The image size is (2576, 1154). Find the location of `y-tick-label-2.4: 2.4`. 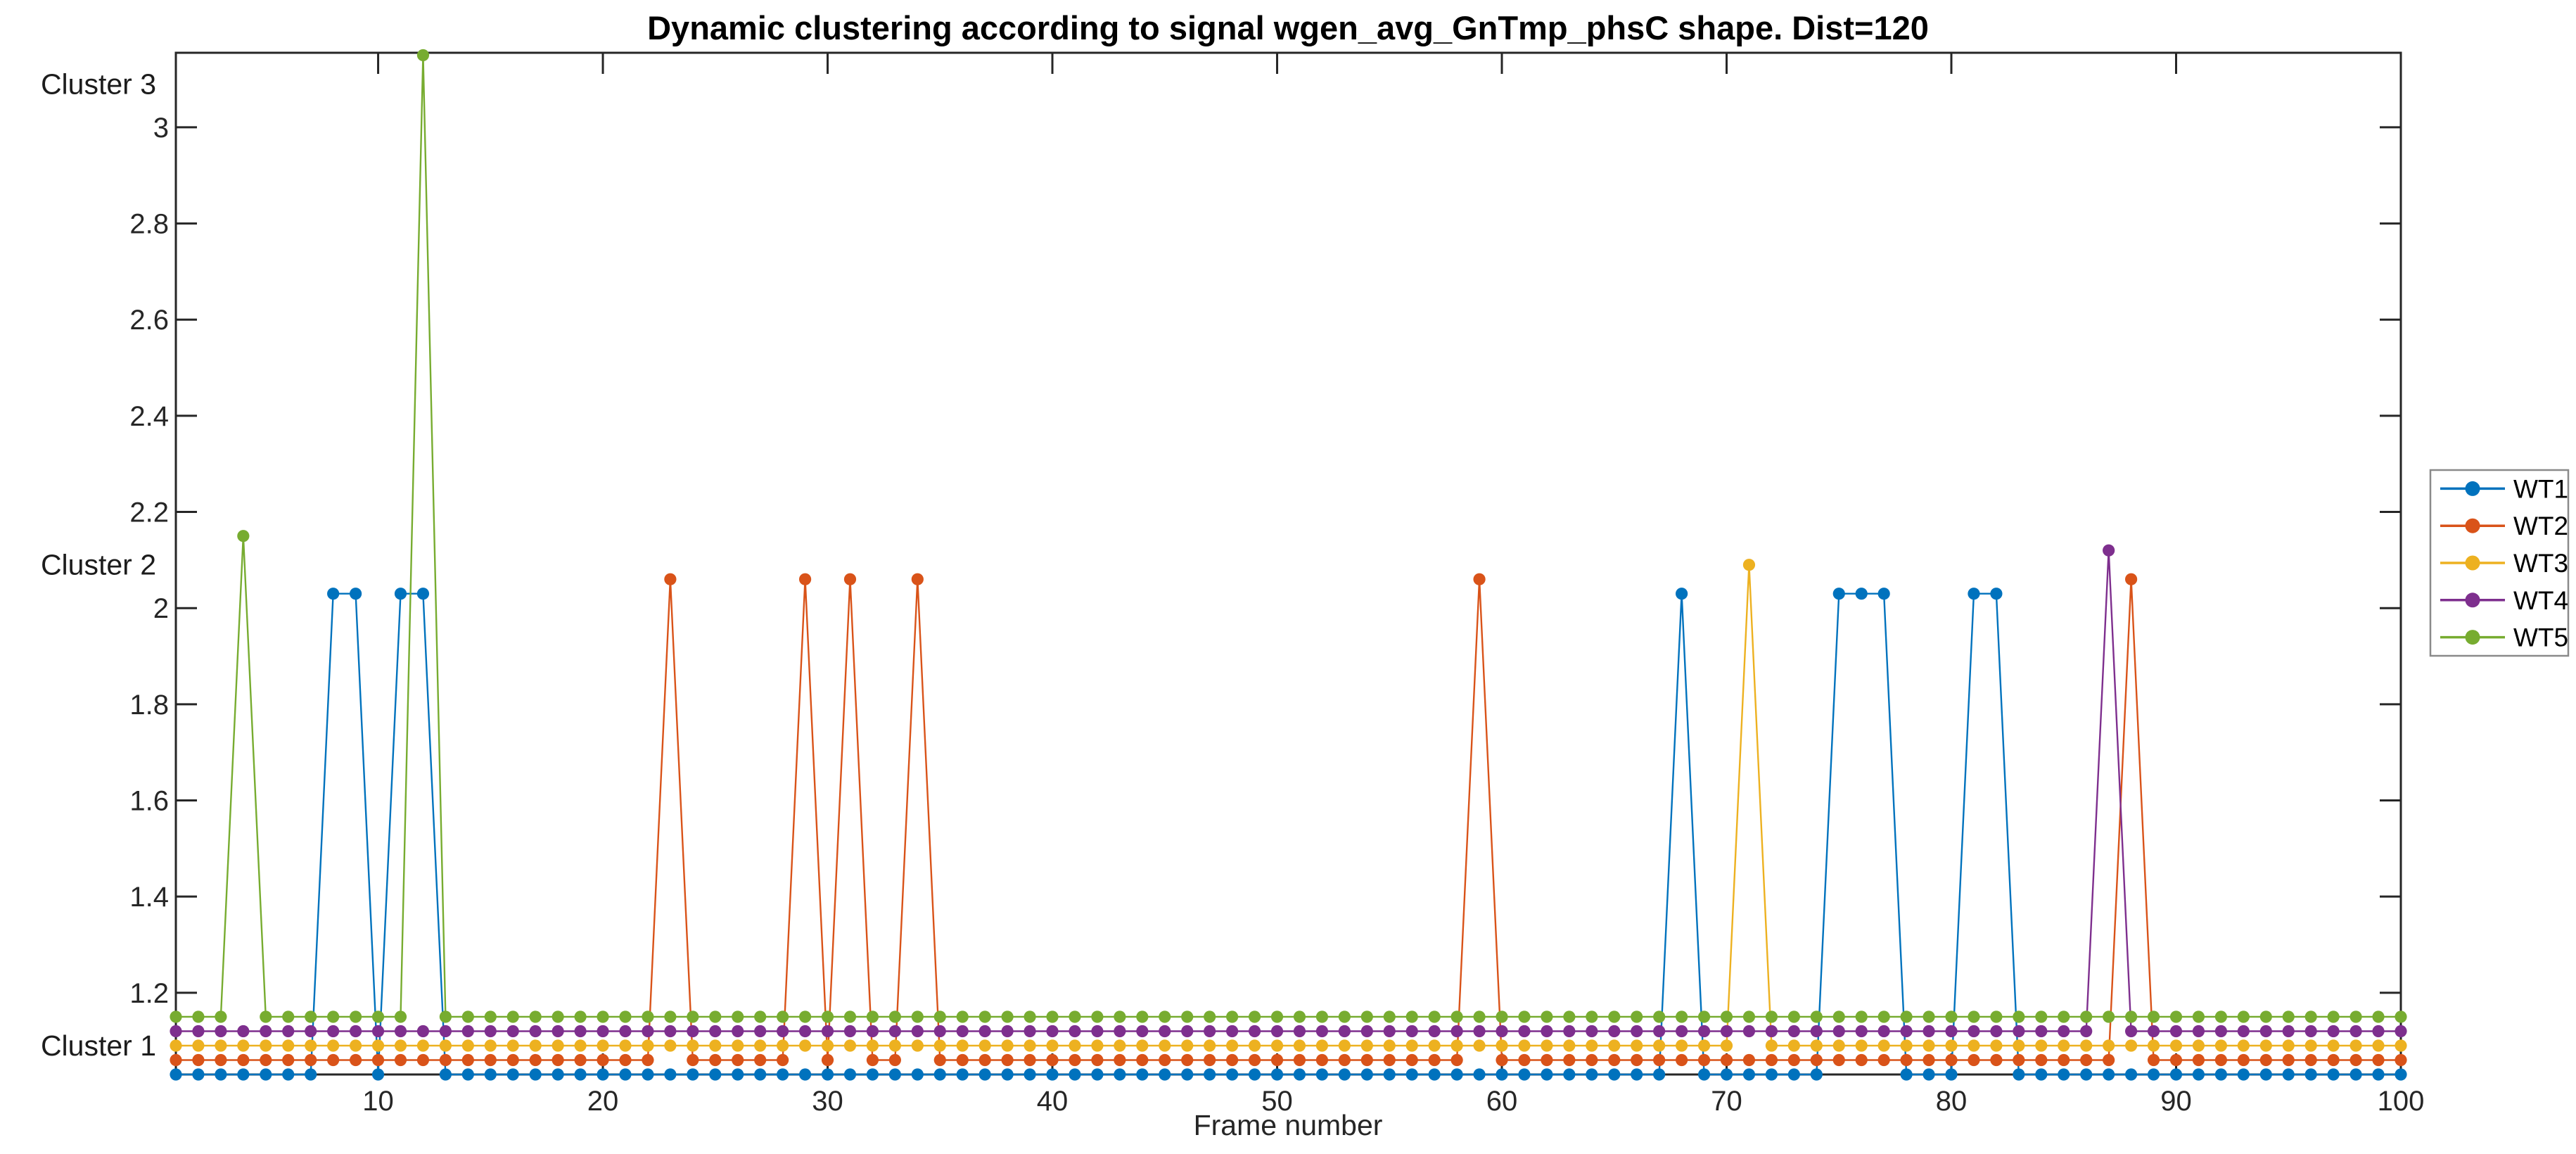

y-tick-label-2.4: 2.4 is located at coordinates (149, 416).